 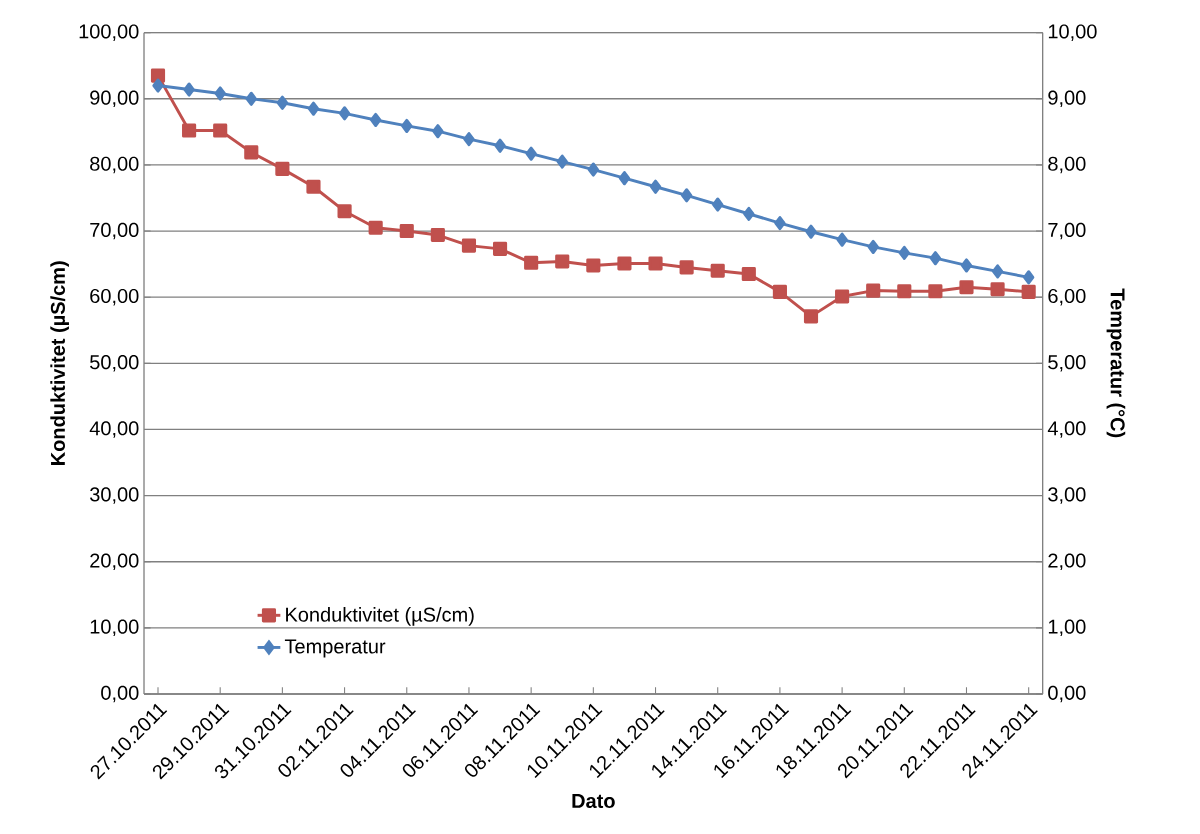 I want to click on legend-label: Temperatur, so click(x=335, y=648).